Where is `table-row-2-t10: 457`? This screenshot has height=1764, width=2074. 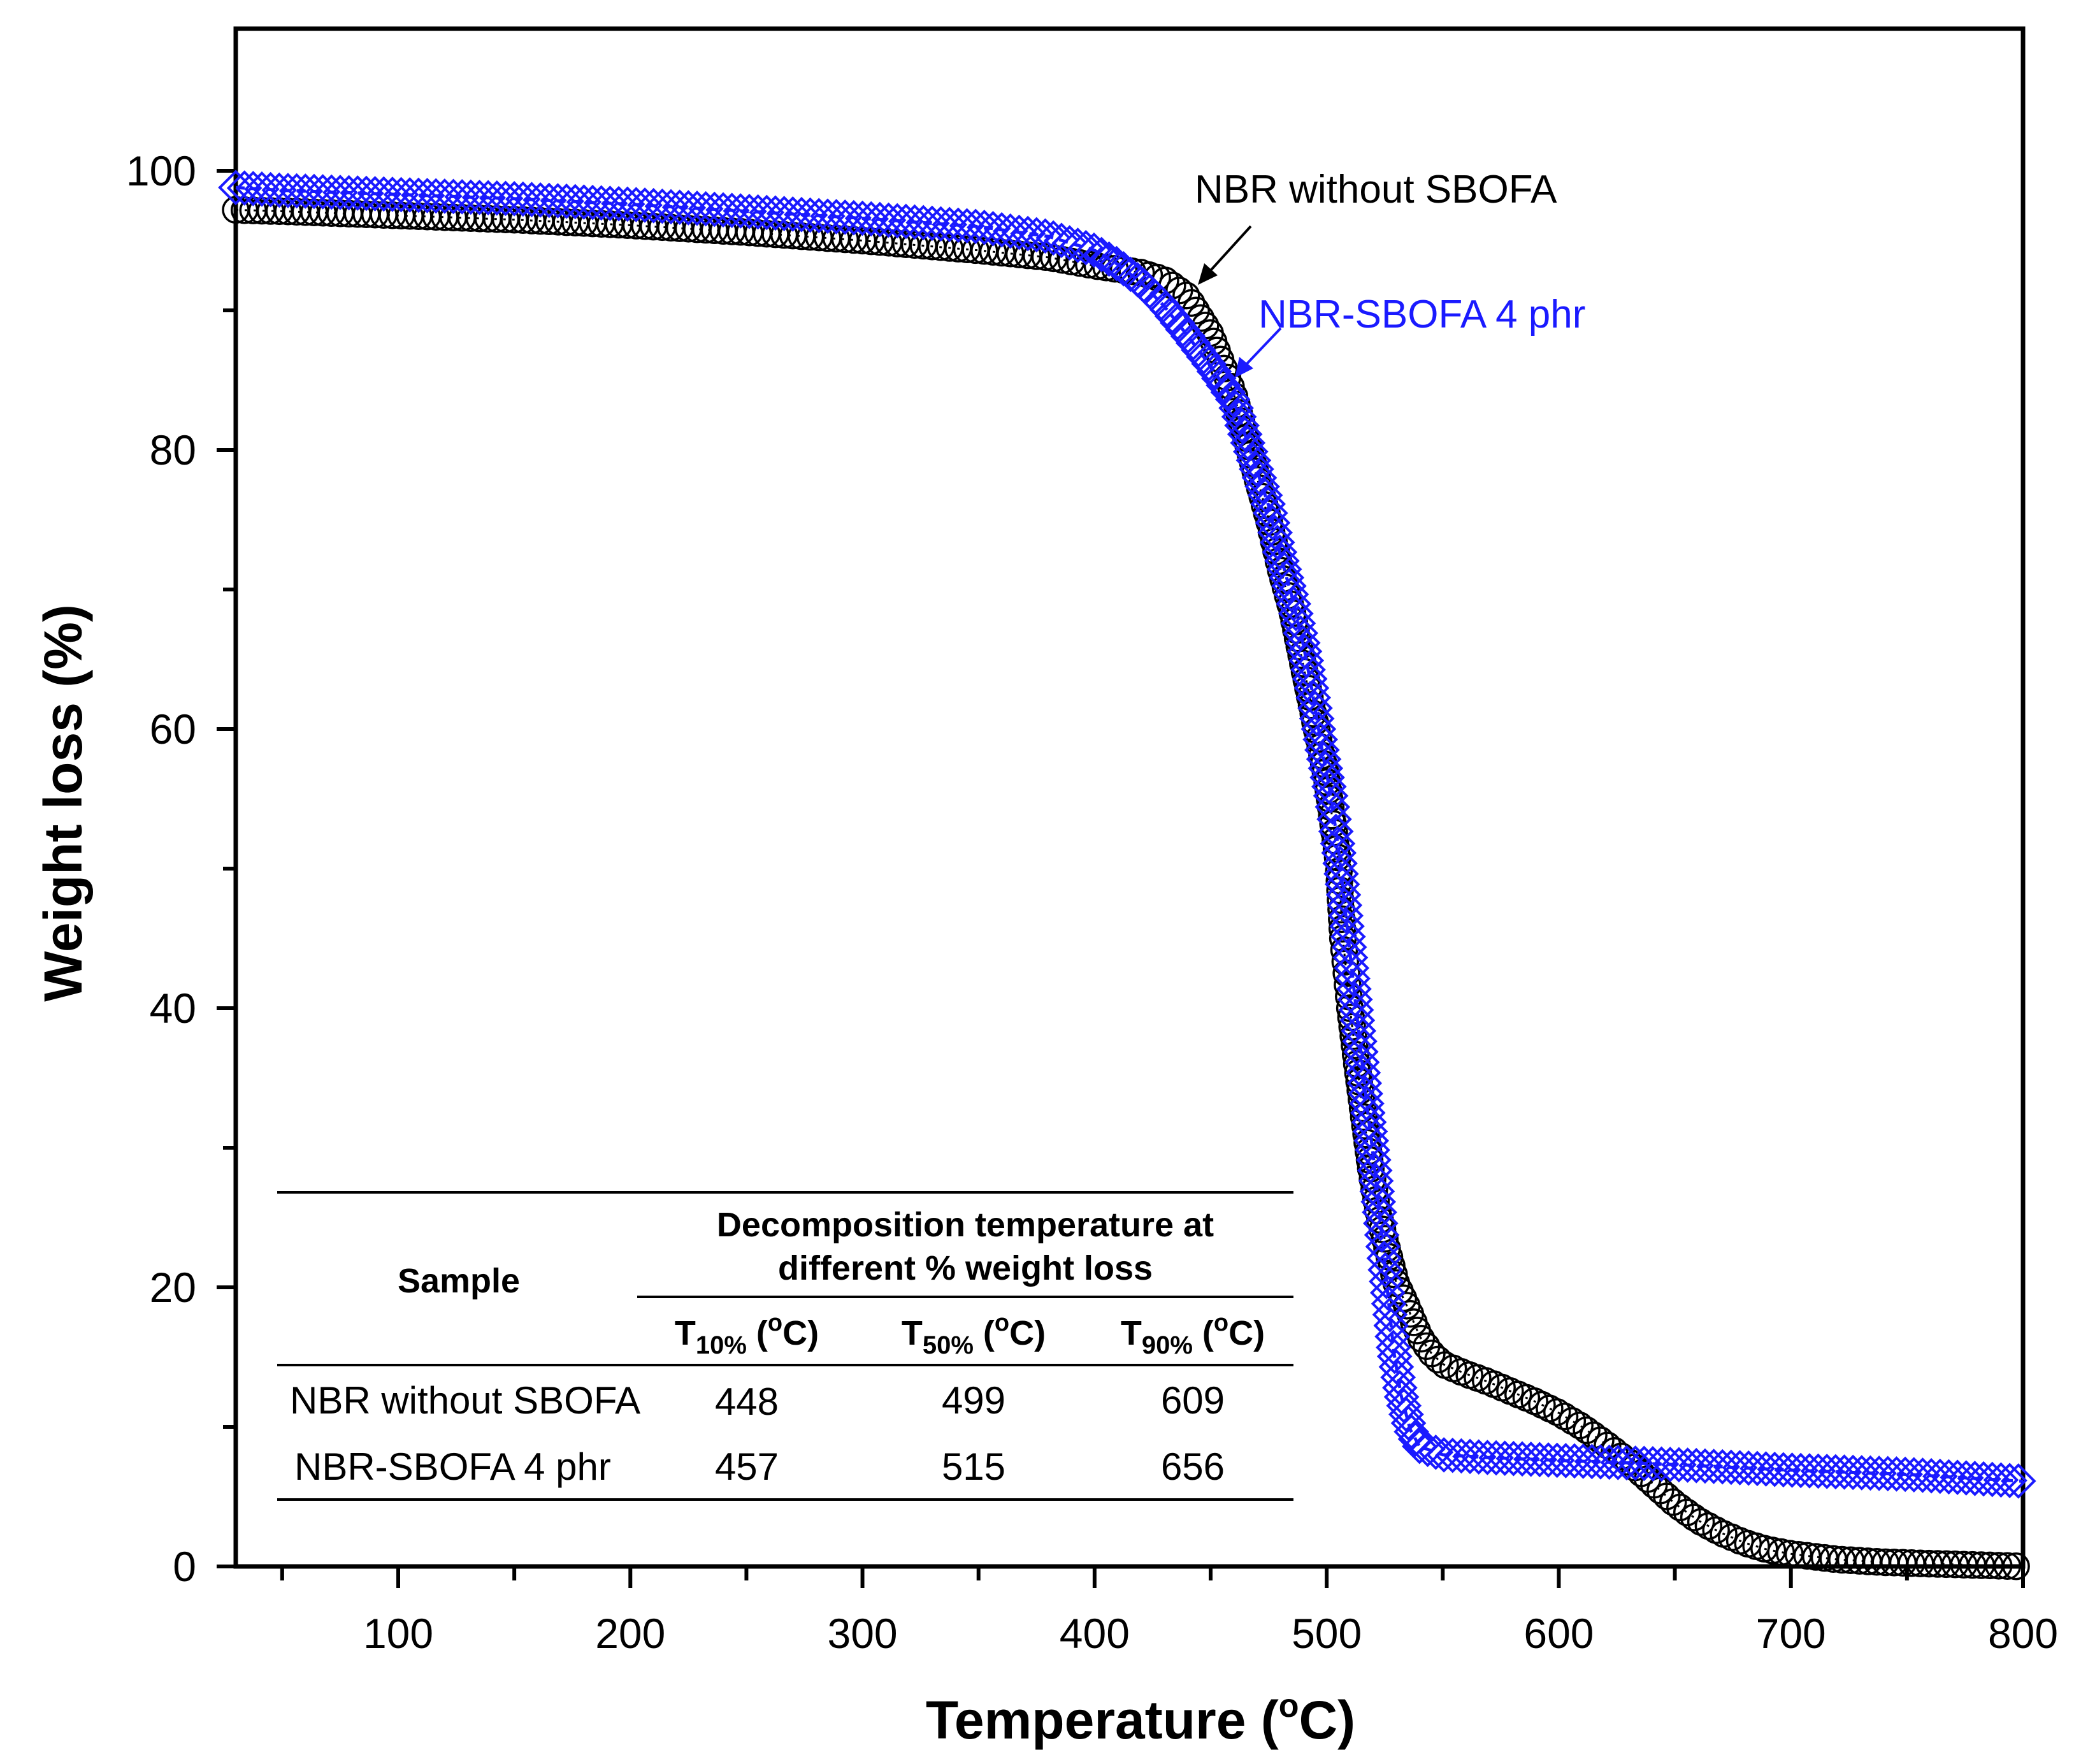 table-row-2-t10: 457 is located at coordinates (747, 1466).